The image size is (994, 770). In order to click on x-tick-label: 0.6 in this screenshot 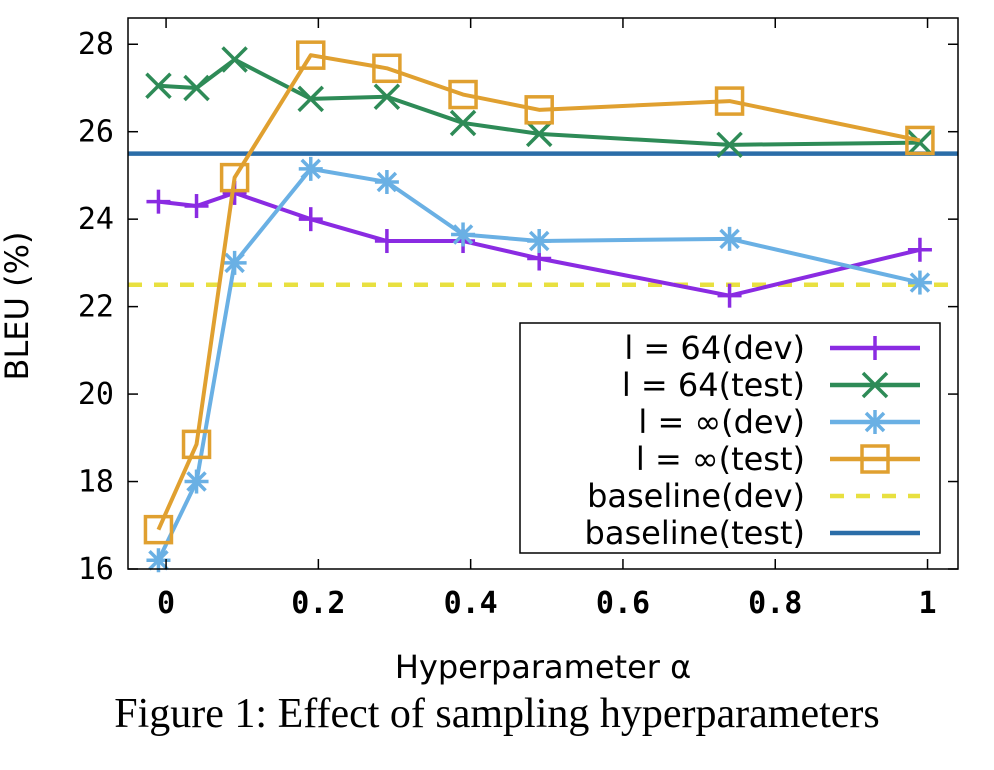, I will do `click(623, 603)`.